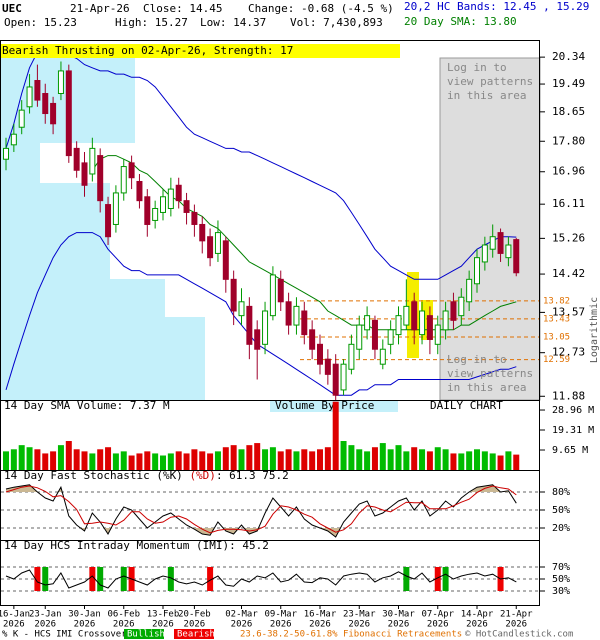 The height and width of the screenshot is (640, 600). I want to click on x-tick-label: 30-Mar, so click(398, 615).